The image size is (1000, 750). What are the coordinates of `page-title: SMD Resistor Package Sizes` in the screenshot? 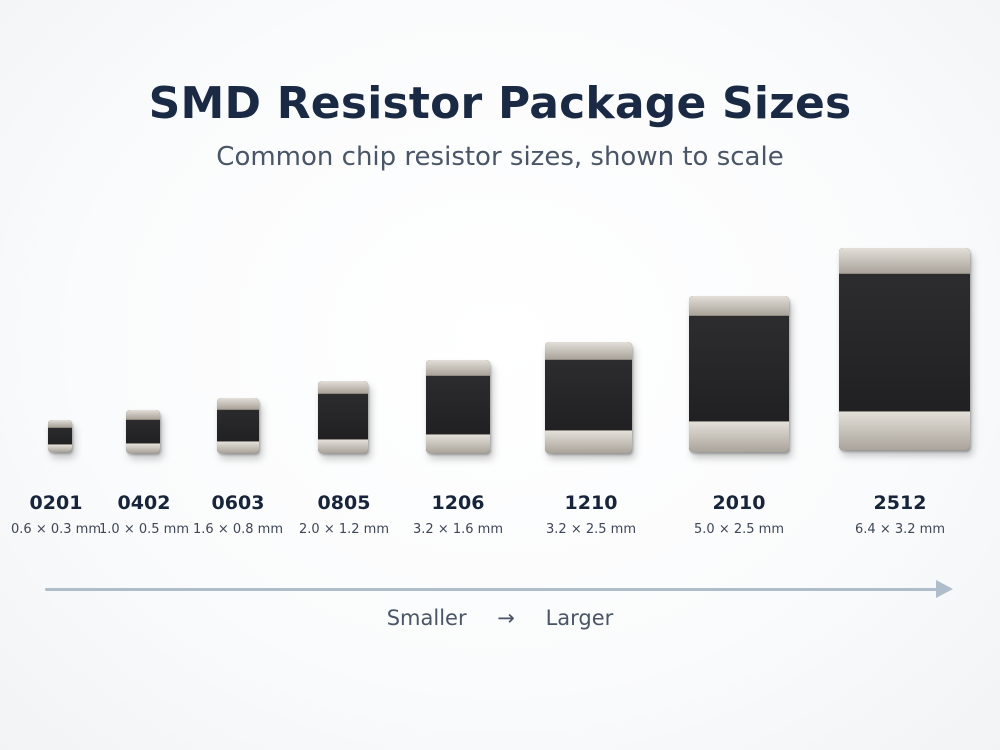 It's located at (500, 103).